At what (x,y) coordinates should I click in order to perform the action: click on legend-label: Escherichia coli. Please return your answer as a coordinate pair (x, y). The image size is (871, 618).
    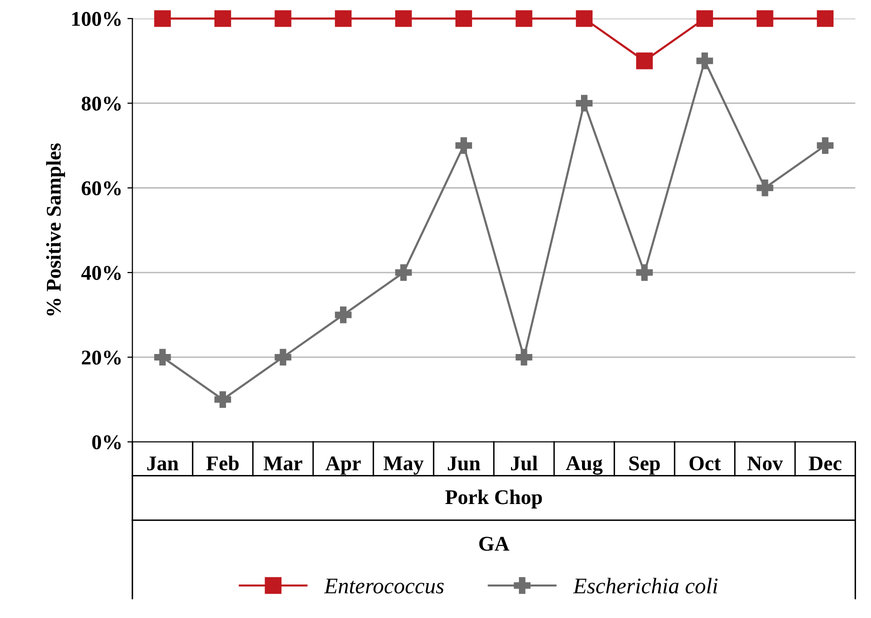
    Looking at the image, I should click on (645, 586).